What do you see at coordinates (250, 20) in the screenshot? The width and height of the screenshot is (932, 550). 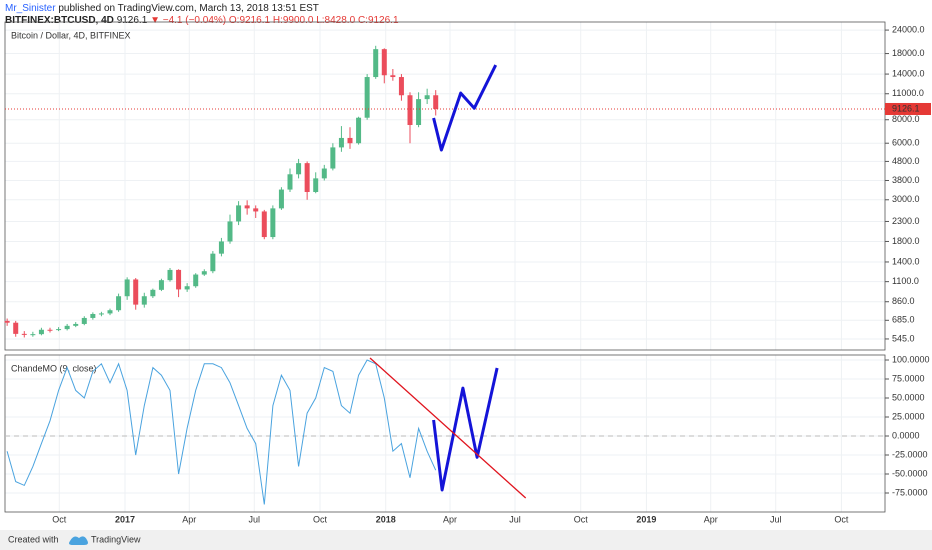 I see `open: O:9216.1` at bounding box center [250, 20].